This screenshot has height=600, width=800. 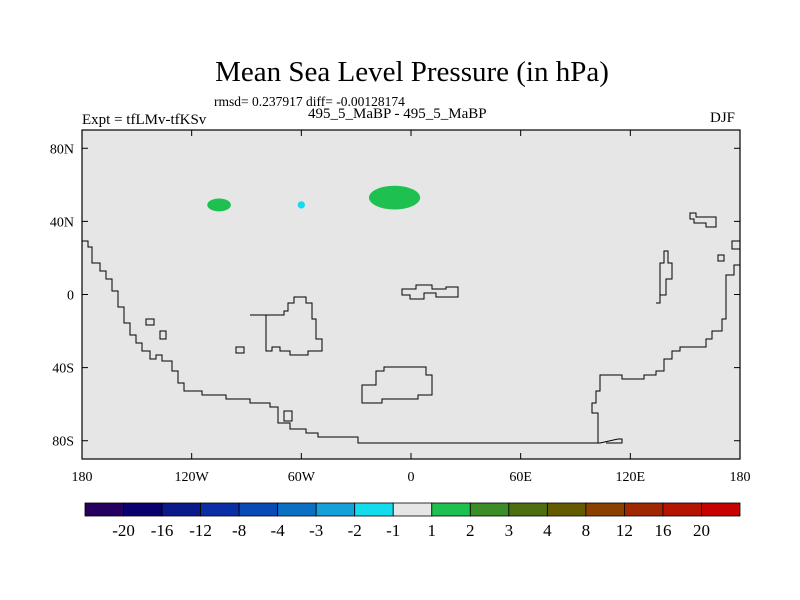 What do you see at coordinates (200, 530) in the screenshot?
I see `colorbar-label: -12` at bounding box center [200, 530].